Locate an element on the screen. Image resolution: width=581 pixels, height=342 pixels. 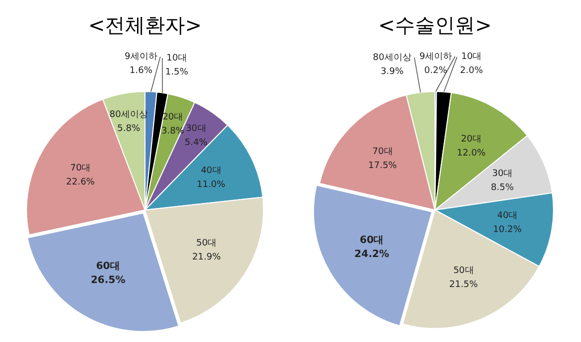
data-label: 2.0% is located at coordinates (472, 71).